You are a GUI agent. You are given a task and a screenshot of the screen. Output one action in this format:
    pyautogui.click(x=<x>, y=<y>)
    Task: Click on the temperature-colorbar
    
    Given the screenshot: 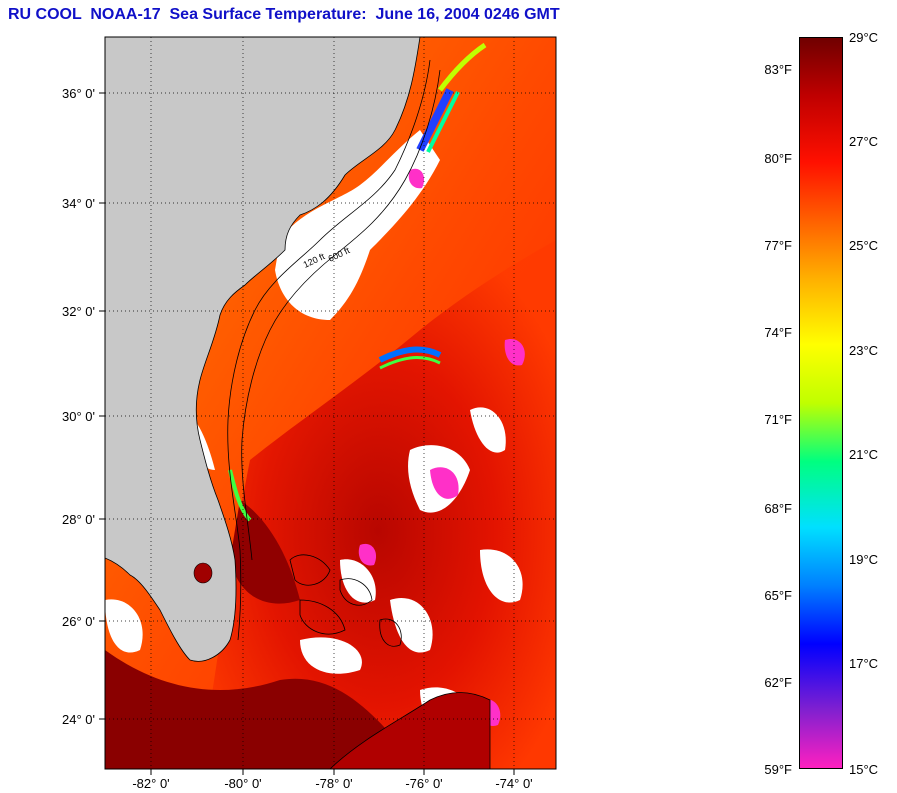 What is the action you would take?
    pyautogui.click(x=821, y=403)
    